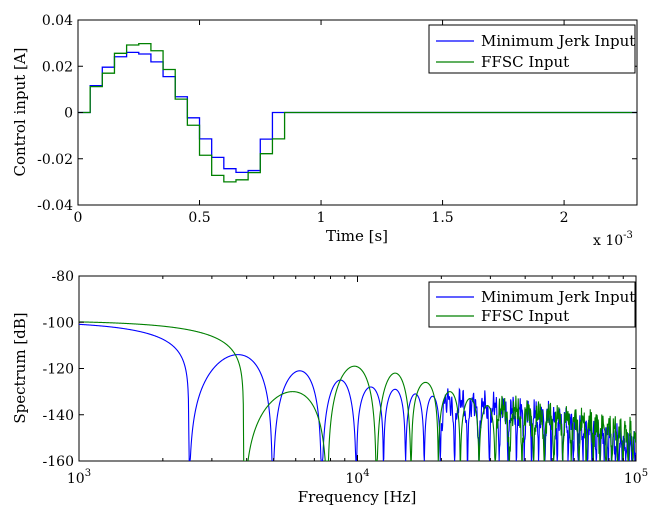 The width and height of the screenshot is (659, 516). What do you see at coordinates (20, 367) in the screenshot?
I see `bottom-y-axis-label: Spectrum [dB]` at bounding box center [20, 367].